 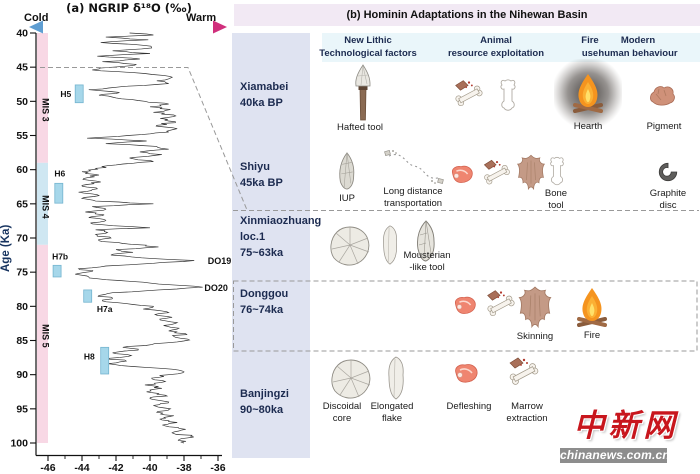 What do you see at coordinates (36, 27) in the screenshot?
I see `cold-arrowhead-icon` at bounding box center [36, 27].